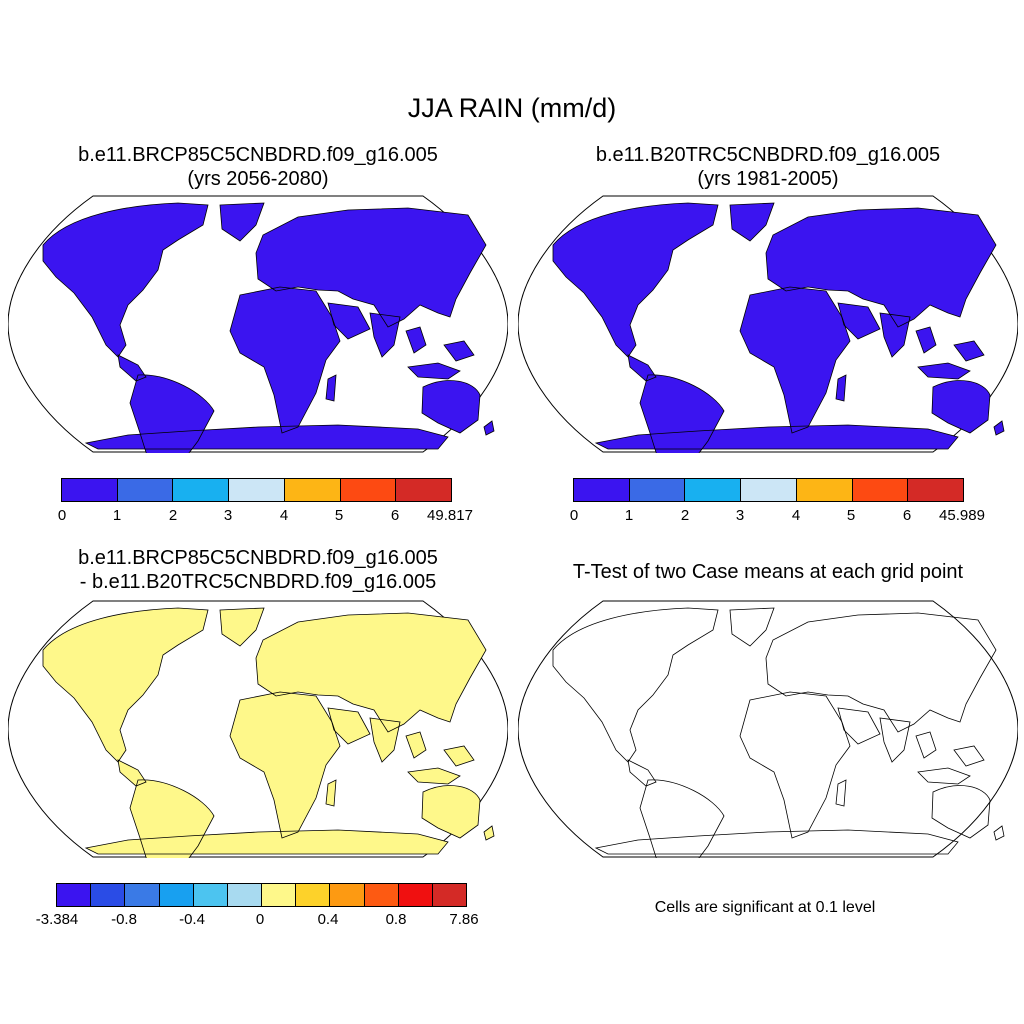 This screenshot has width=1024, height=1024. What do you see at coordinates (796, 515) in the screenshot?
I see `colorbar-historical-label: 4` at bounding box center [796, 515].